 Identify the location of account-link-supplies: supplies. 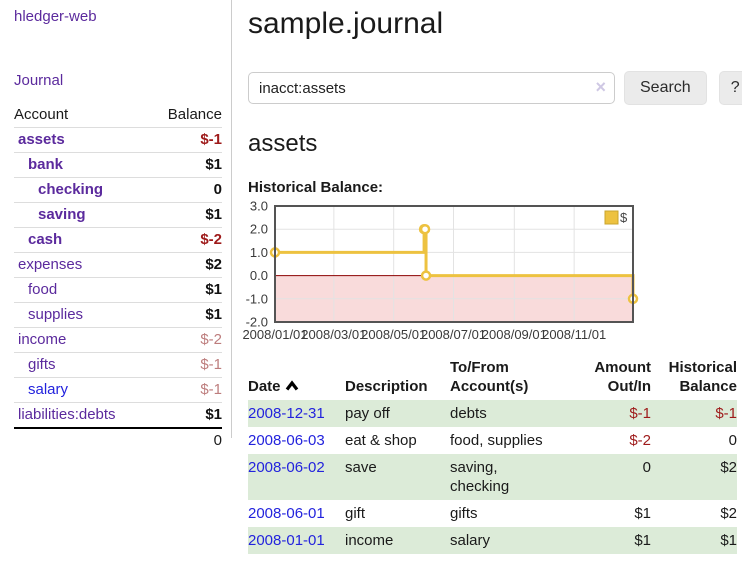
(56, 314).